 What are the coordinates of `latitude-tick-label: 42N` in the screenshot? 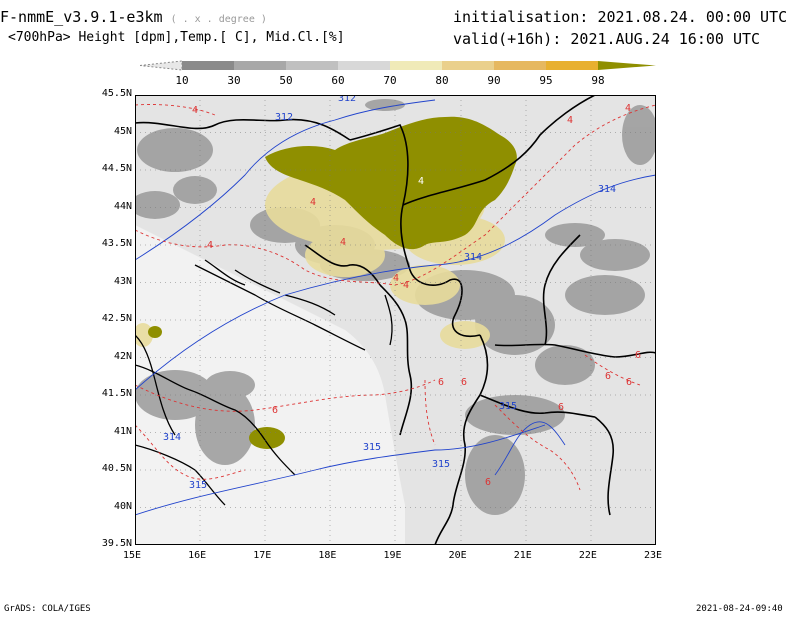 It's located at (122, 356).